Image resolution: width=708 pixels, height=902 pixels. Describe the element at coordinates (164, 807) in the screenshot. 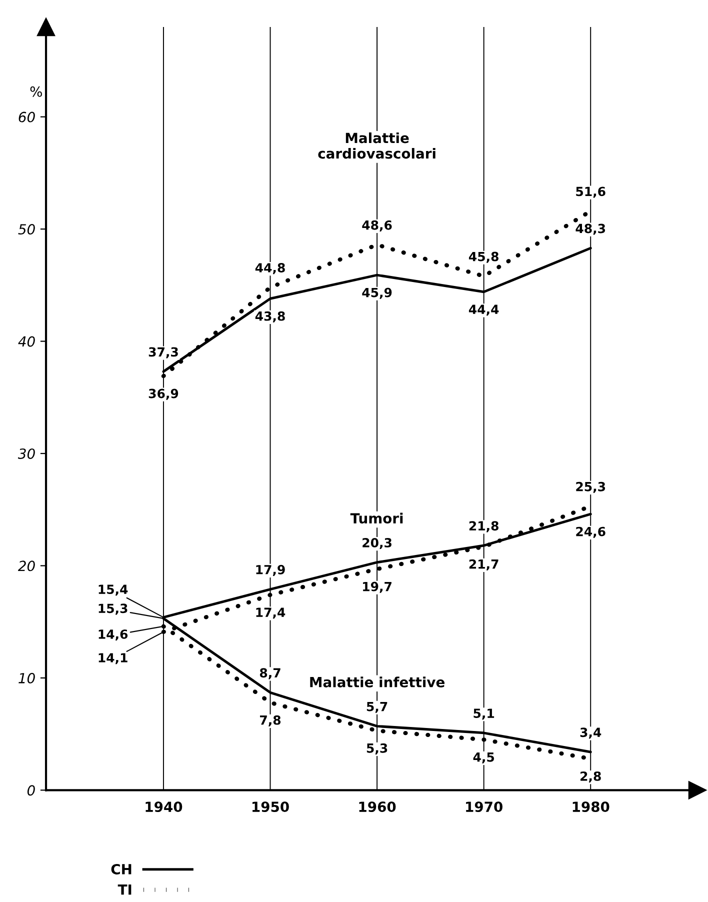

I see `x-tick-label: 1940` at that location.